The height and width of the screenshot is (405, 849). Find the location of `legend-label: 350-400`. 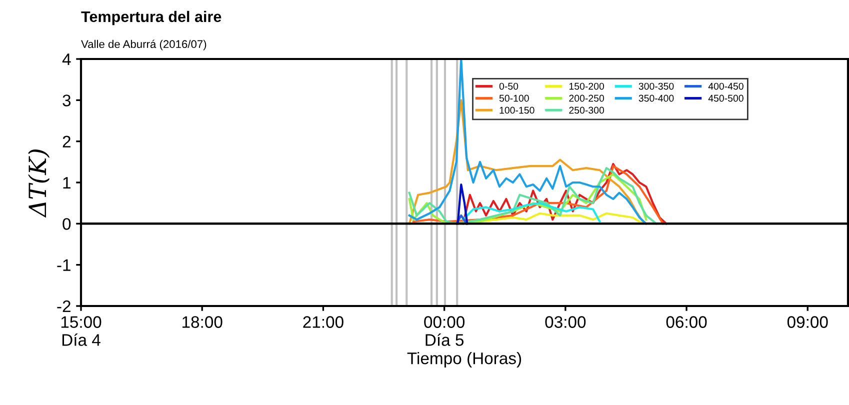

legend-label: 350-400 is located at coordinates (656, 98).